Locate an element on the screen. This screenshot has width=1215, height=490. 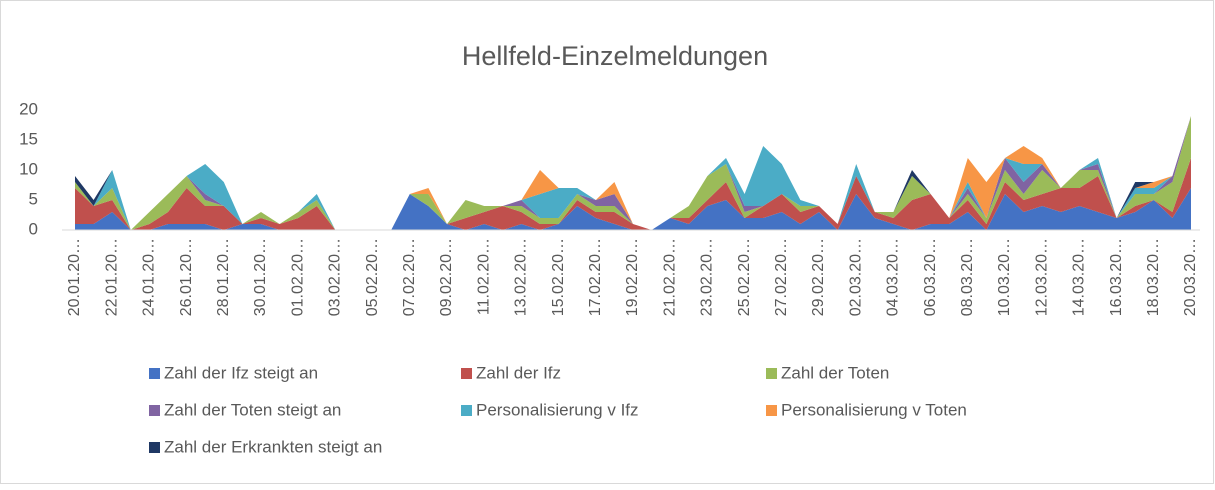
y-tick-label: 20 is located at coordinates (28, 108).